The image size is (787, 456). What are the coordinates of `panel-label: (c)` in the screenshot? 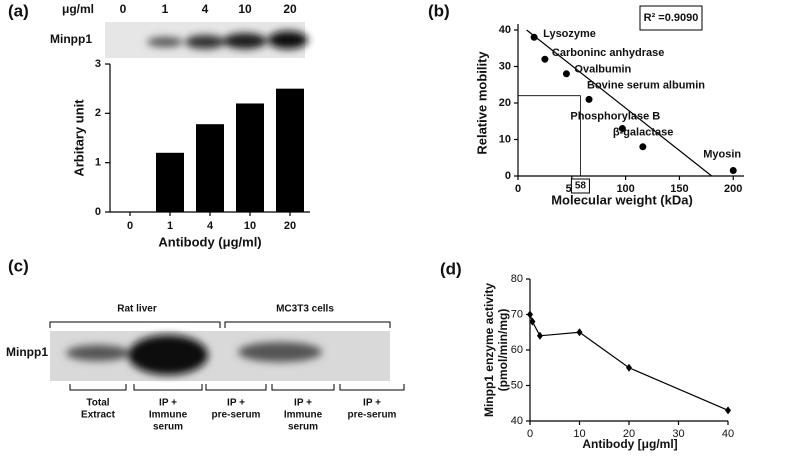 It's located at (18, 265).